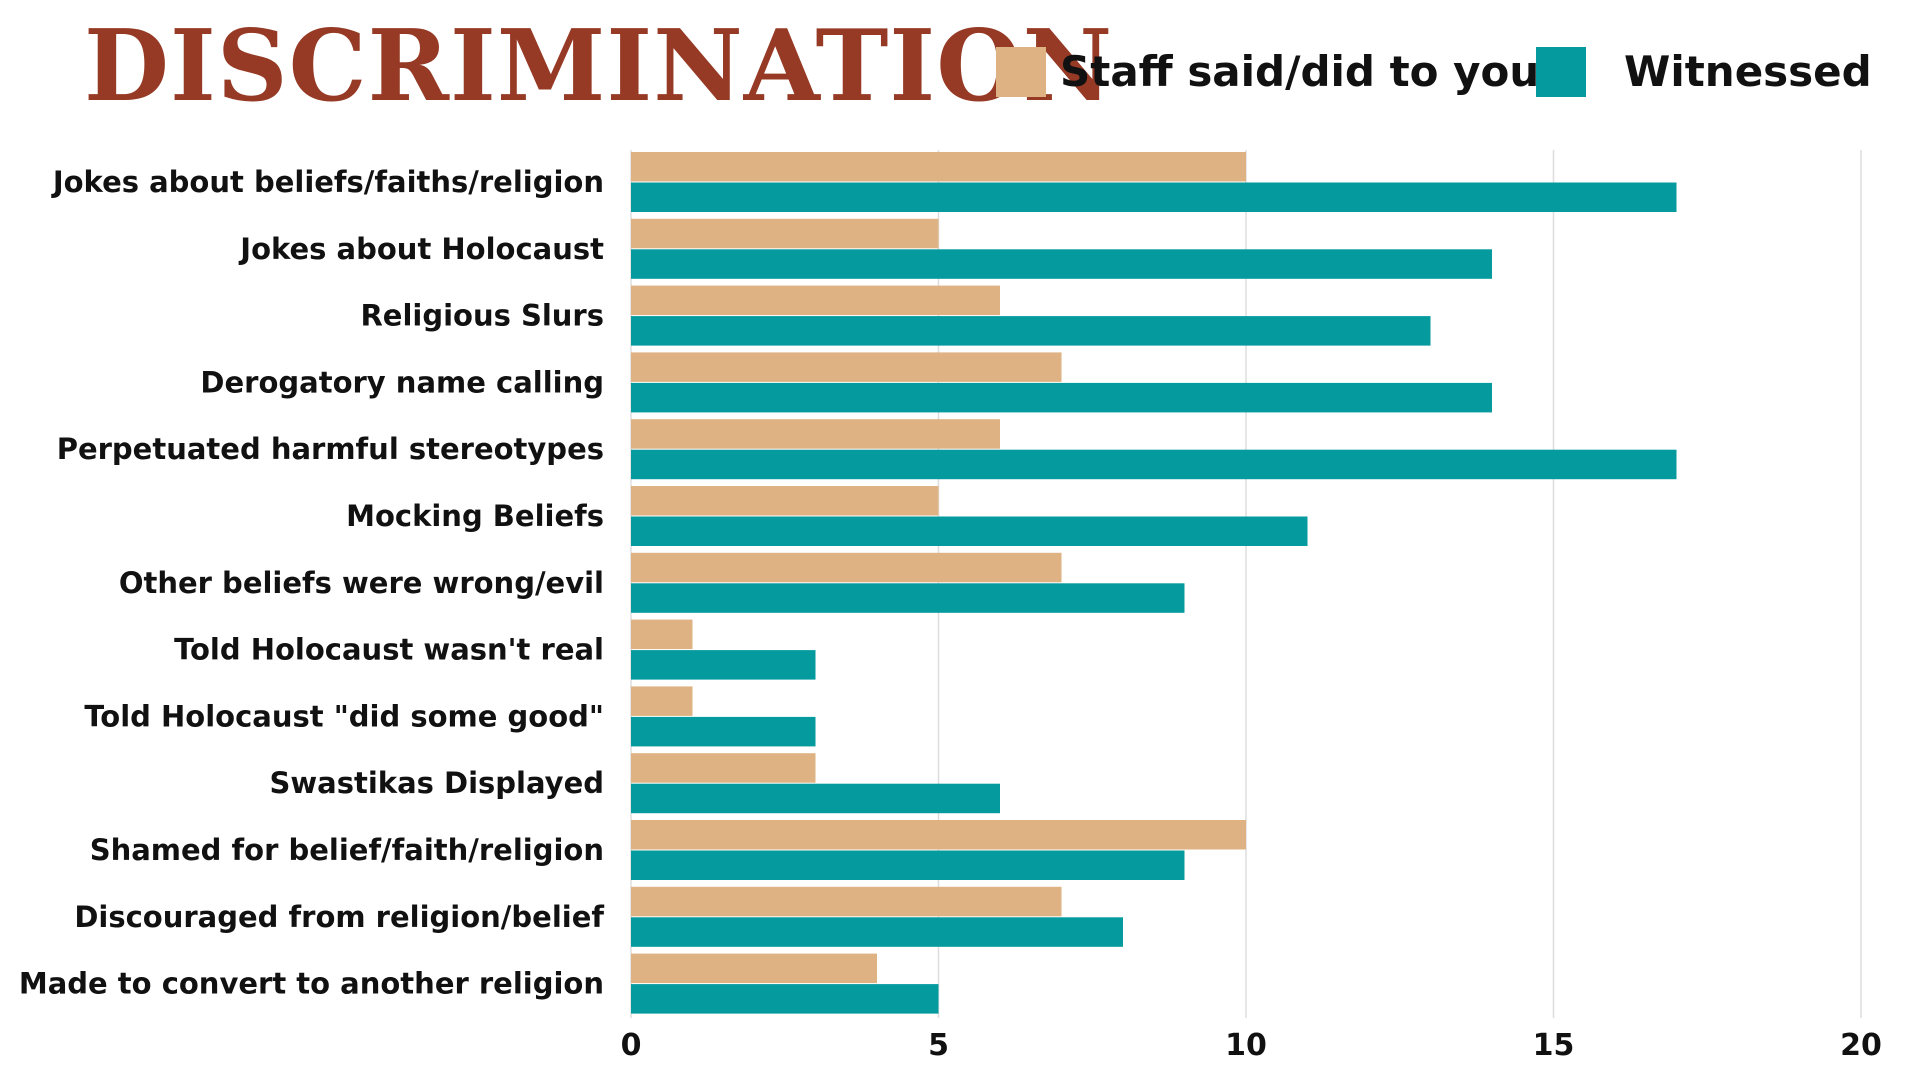  Describe the element at coordinates (339, 917) in the screenshot. I see `category-label-11: Discouraged from religion/belief` at that location.